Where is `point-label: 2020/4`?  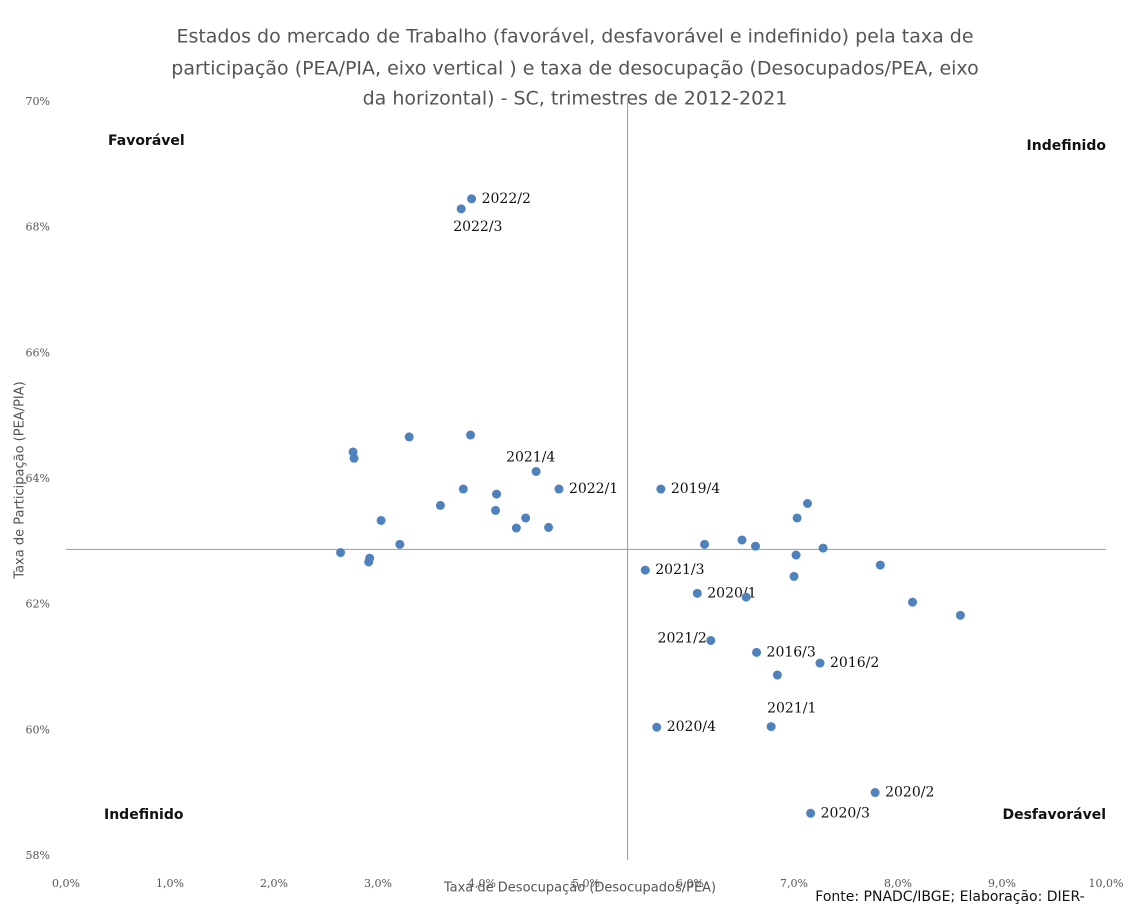 point-label: 2020/4 is located at coordinates (691, 727).